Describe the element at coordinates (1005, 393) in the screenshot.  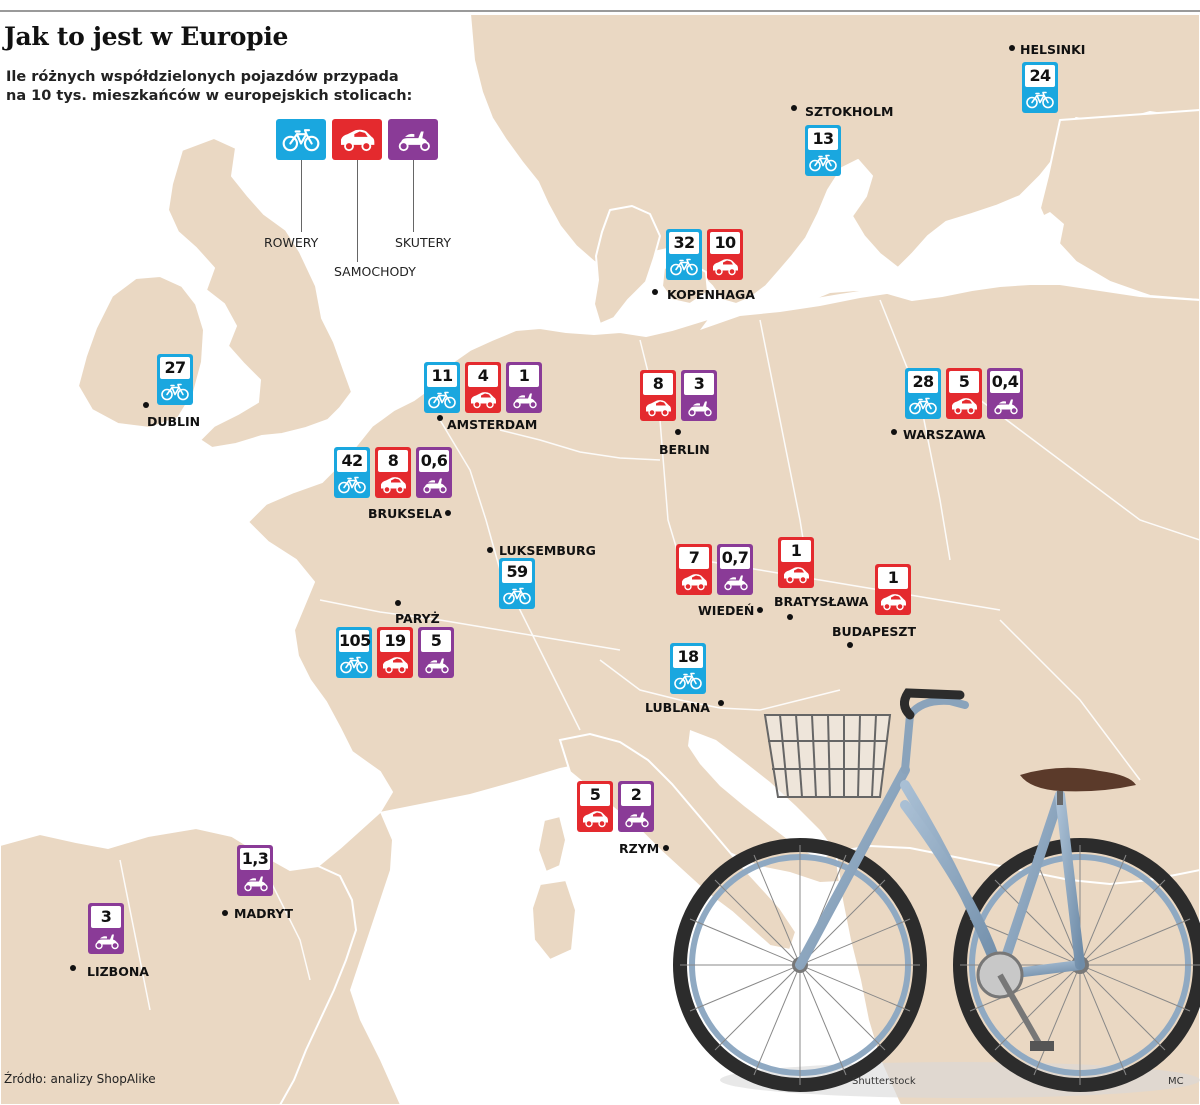
I see `scooter-badge: 0,4` at that location.